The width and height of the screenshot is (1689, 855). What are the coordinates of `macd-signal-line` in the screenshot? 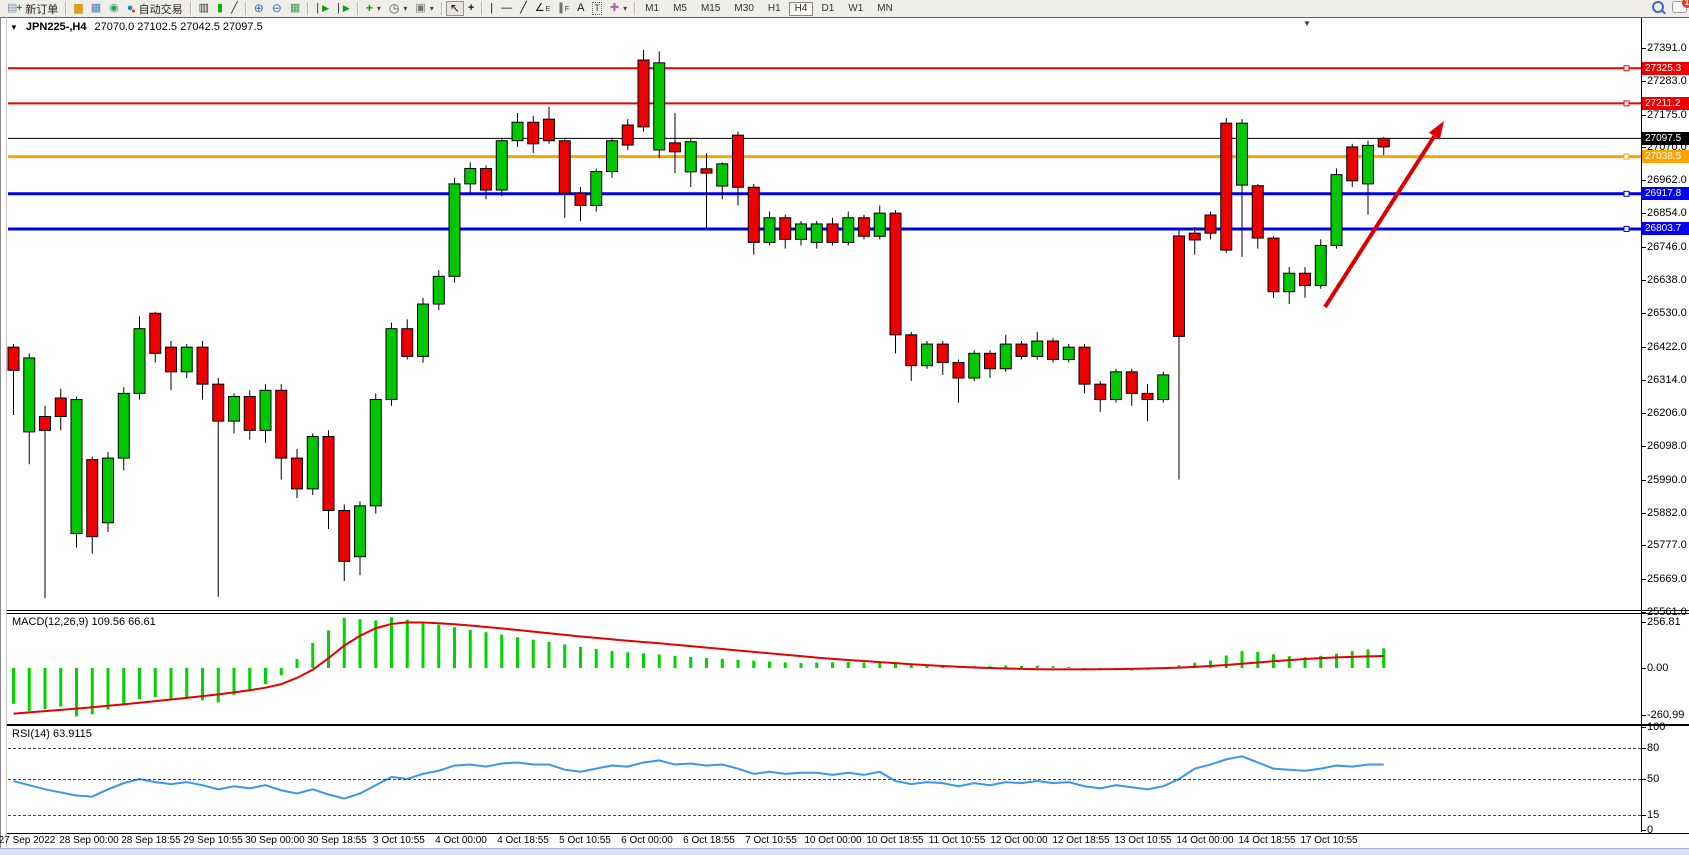 It's located at (698, 668).